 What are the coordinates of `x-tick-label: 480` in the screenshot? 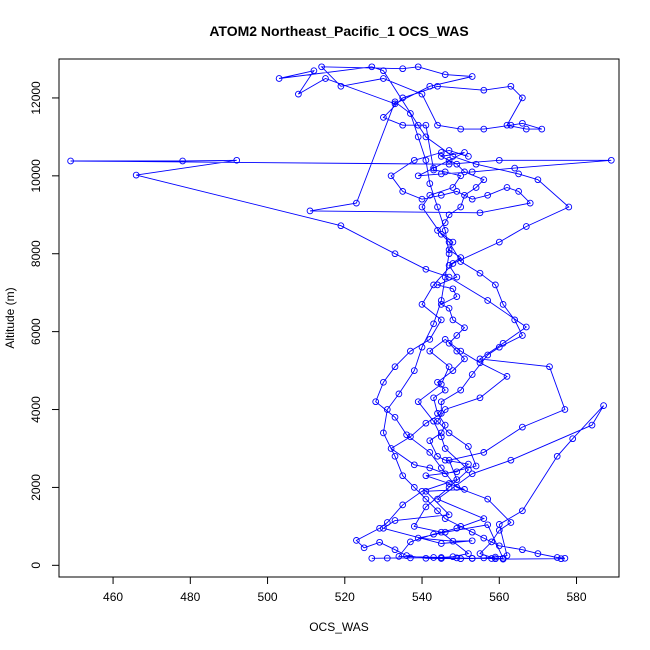 It's located at (190, 597).